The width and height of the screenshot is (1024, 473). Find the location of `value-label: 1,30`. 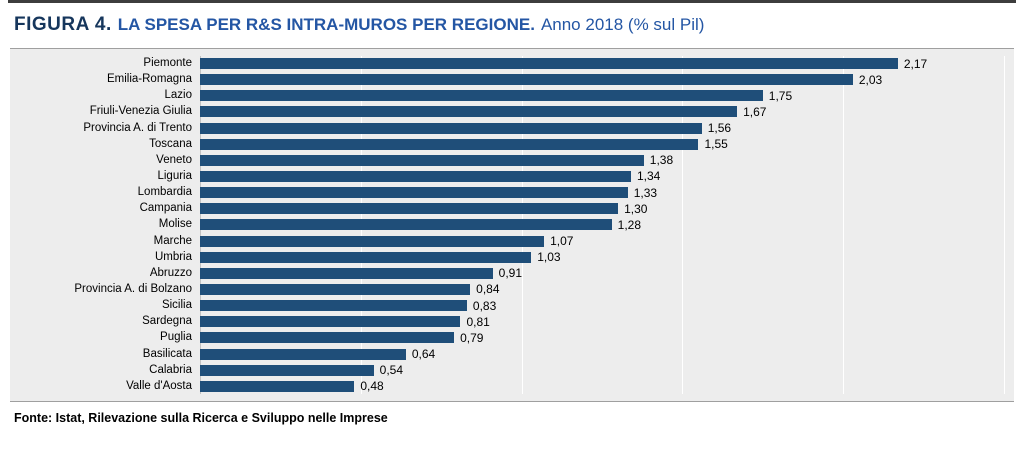

value-label: 1,30 is located at coordinates (636, 208).